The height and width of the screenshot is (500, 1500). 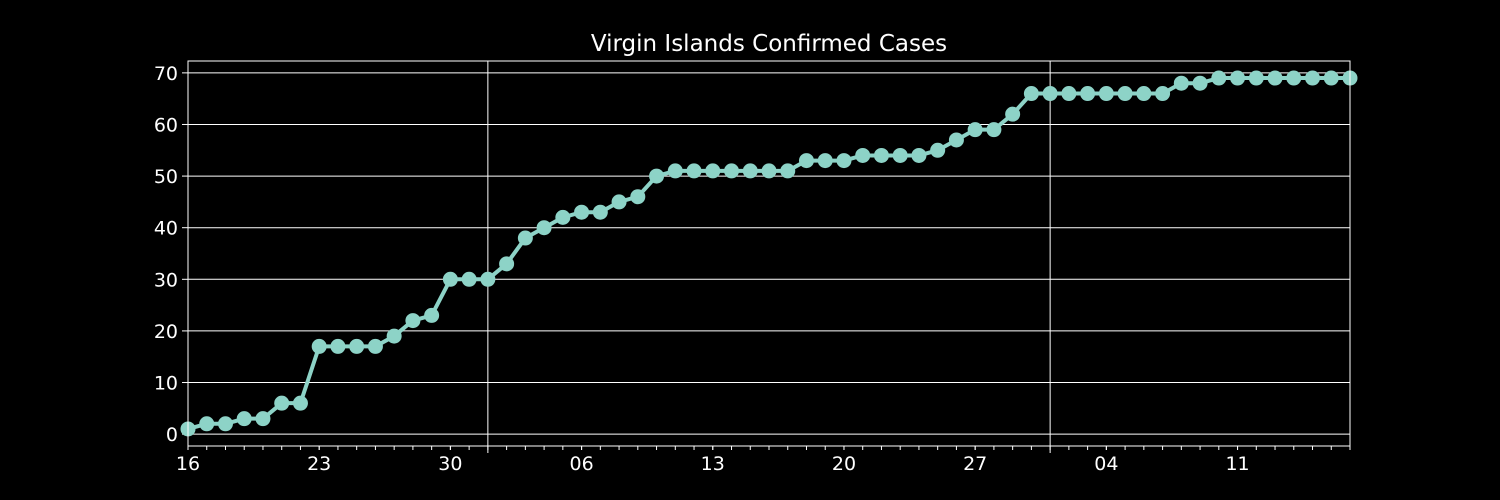 What do you see at coordinates (166, 177) in the screenshot?
I see `y-tick-label: 50` at bounding box center [166, 177].